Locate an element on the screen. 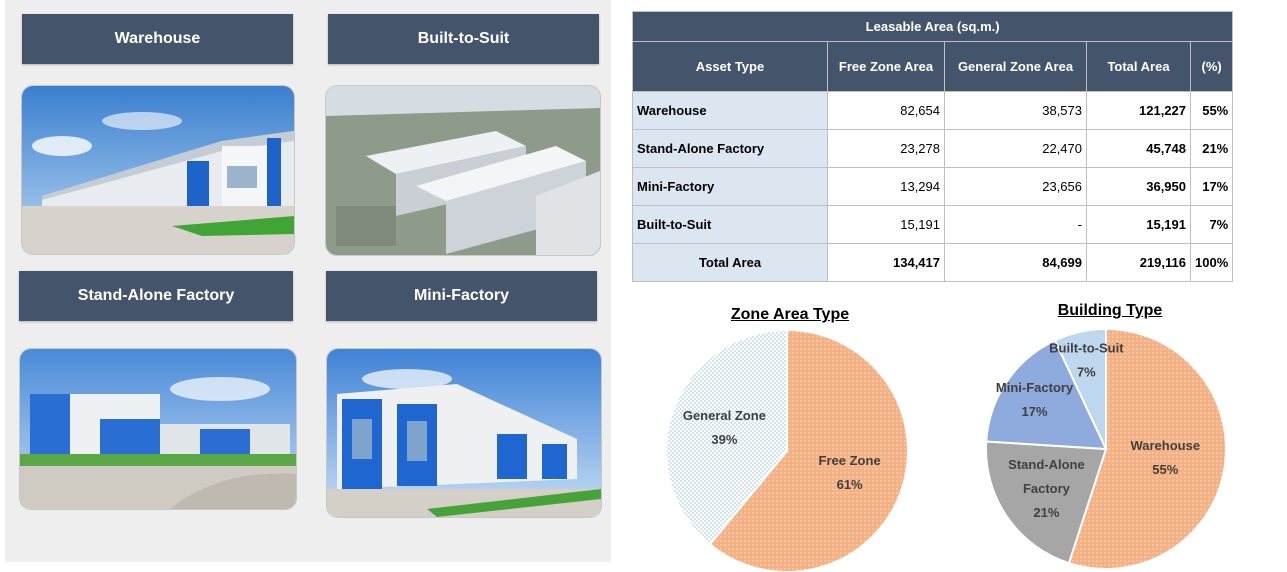 The image size is (1287, 572). total-area-value: 36,950 is located at coordinates (1138, 186).